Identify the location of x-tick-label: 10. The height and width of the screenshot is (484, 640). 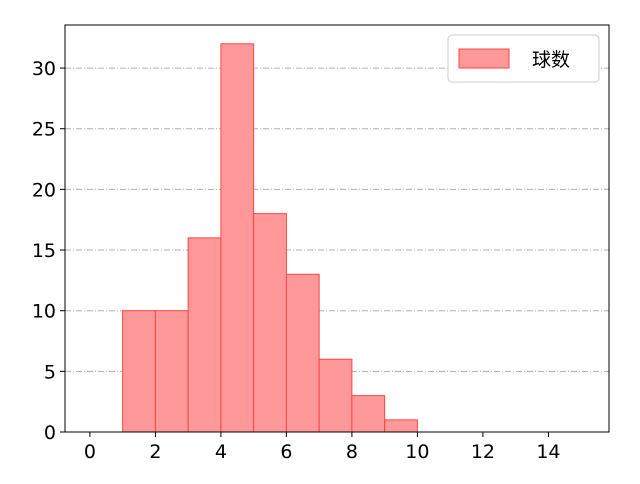
(417, 452).